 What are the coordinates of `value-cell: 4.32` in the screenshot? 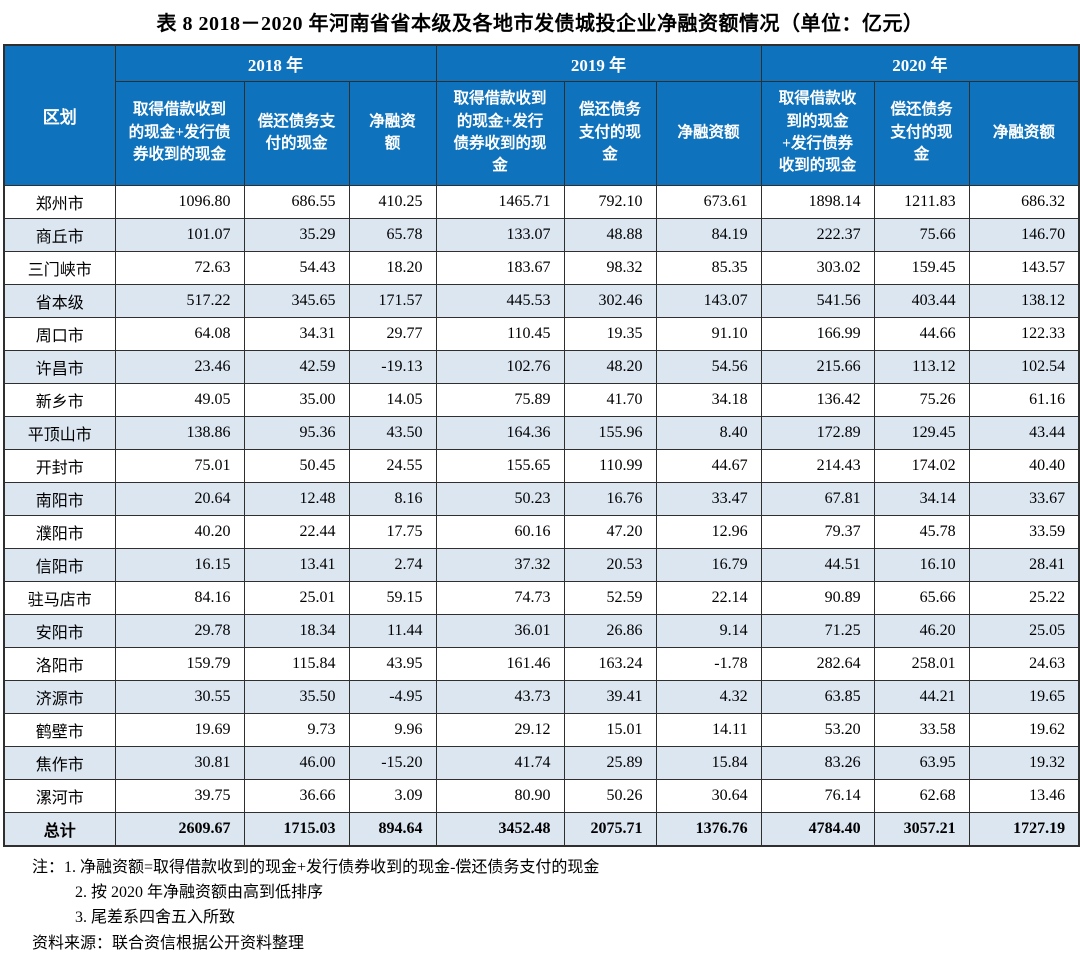 It's located at (708, 696).